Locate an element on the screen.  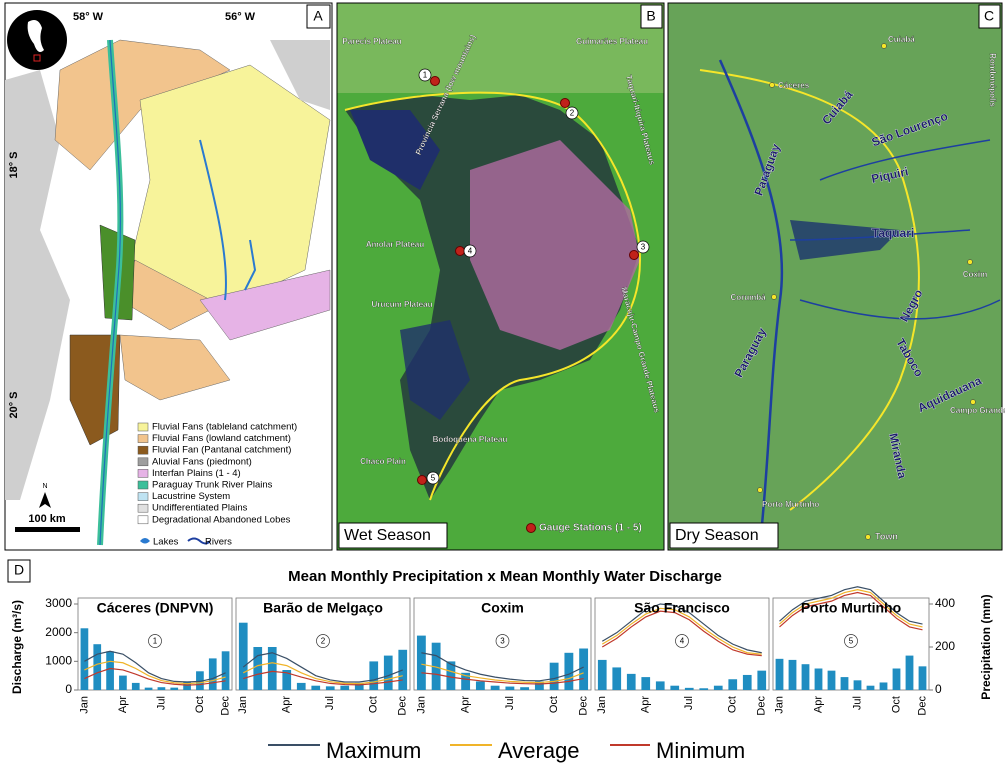
subchart-title: São Francisco is located at coordinates (682, 608).